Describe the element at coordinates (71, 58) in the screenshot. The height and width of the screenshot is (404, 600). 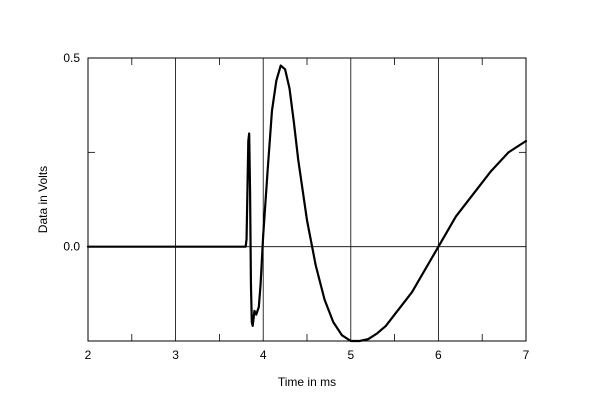
I see `y-tick-label: 0.5` at that location.